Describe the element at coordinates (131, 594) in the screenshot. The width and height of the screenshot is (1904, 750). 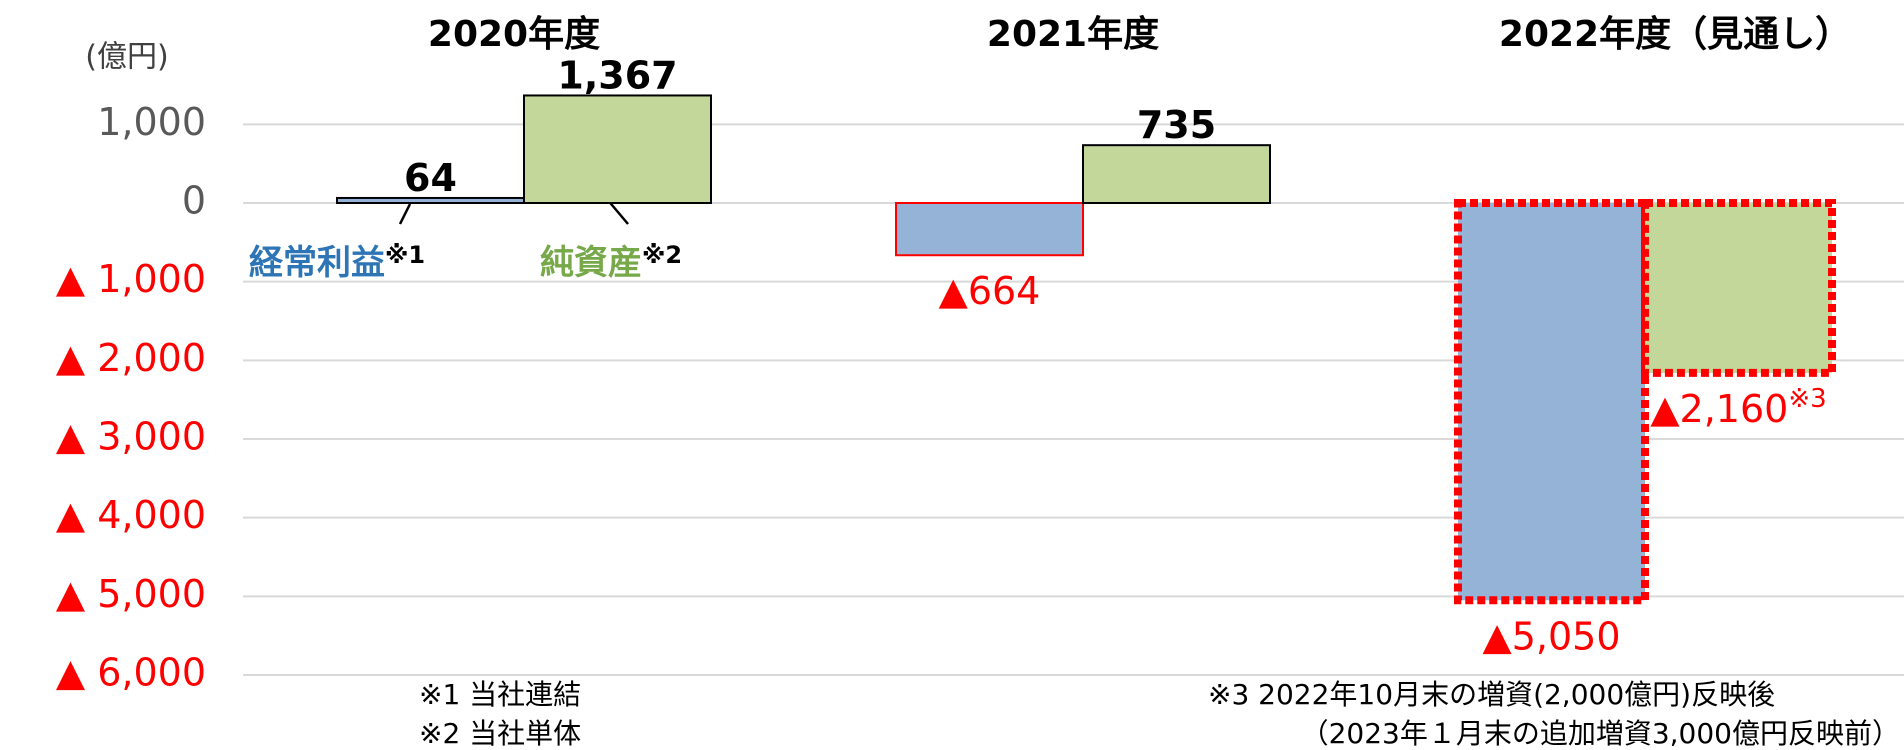
I see `y-tick-label: ▲ 5,000` at that location.